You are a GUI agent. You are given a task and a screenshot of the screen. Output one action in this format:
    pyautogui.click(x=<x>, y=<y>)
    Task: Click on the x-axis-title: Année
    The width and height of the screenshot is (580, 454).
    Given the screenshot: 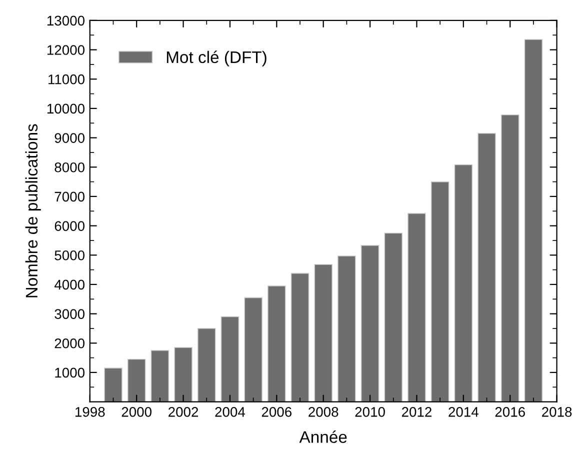 What is the action you would take?
    pyautogui.click(x=323, y=436)
    